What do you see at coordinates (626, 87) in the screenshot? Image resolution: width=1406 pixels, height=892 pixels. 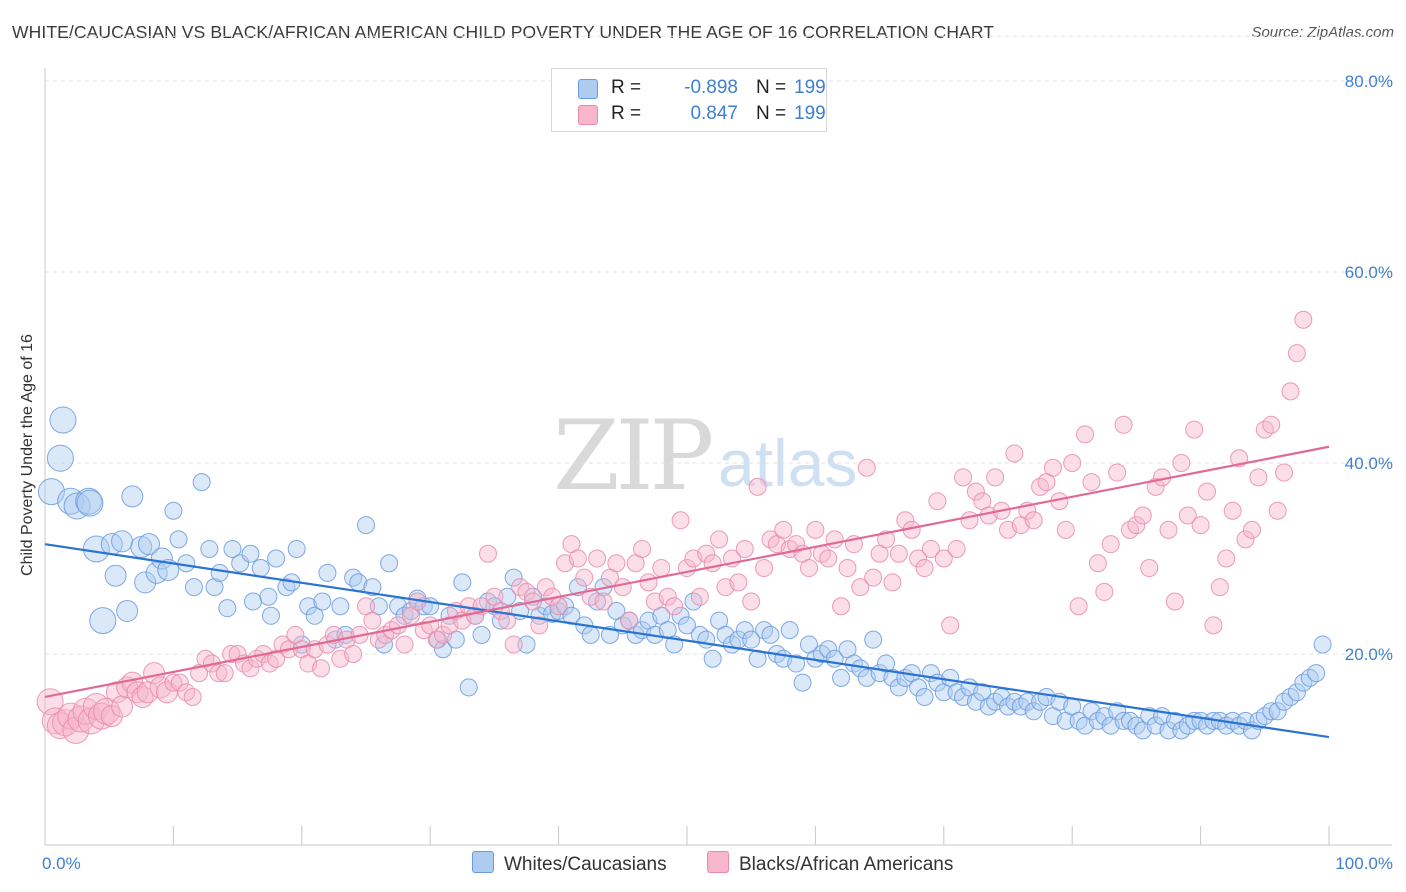 I see `r-label: R =` at bounding box center [626, 87].